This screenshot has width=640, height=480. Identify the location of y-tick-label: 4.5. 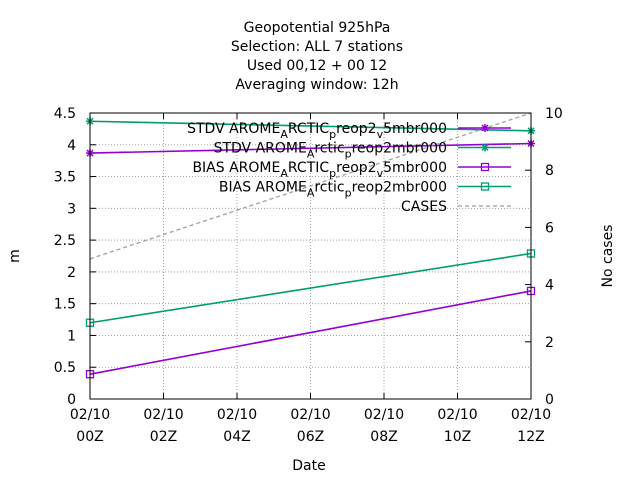
(65, 114).